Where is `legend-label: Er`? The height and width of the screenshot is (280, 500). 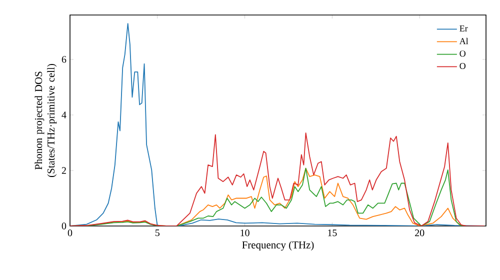
legend-label: Er is located at coordinates (464, 29).